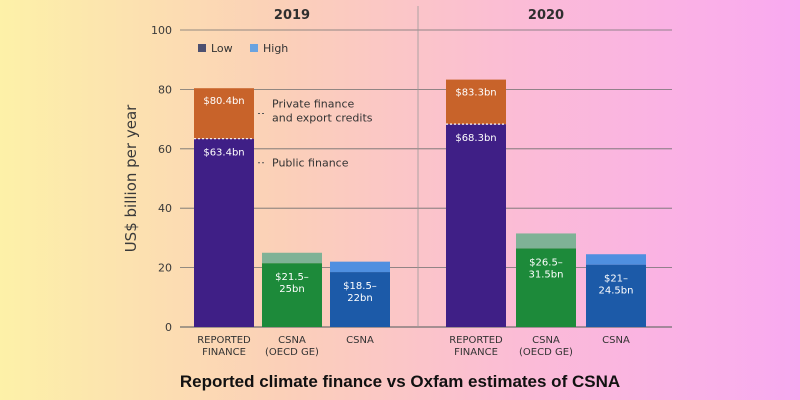 This screenshot has height=400, width=800. What do you see at coordinates (475, 93) in the screenshot?
I see `bar-label-2020-total: $83.3bn` at bounding box center [475, 93].